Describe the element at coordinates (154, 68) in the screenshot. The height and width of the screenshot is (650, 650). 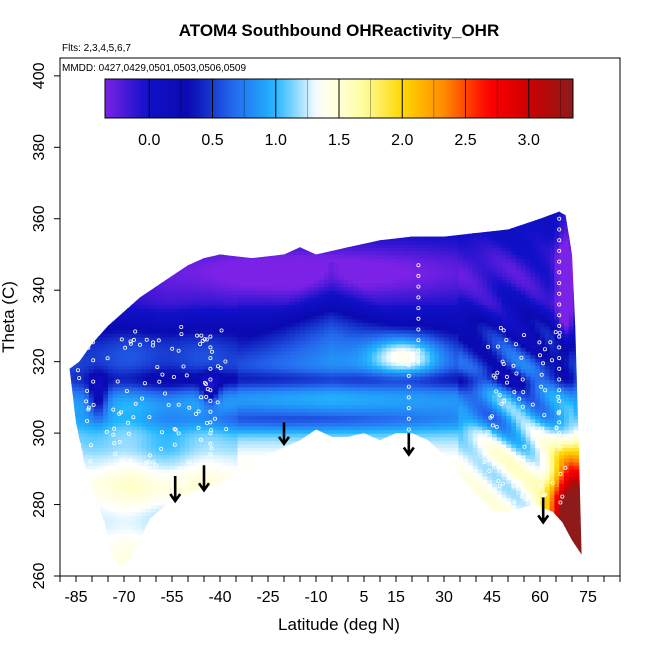
I see `dates-subtitle: MMDD: 0427,0429,0501,0503,0506,0509` at that location.